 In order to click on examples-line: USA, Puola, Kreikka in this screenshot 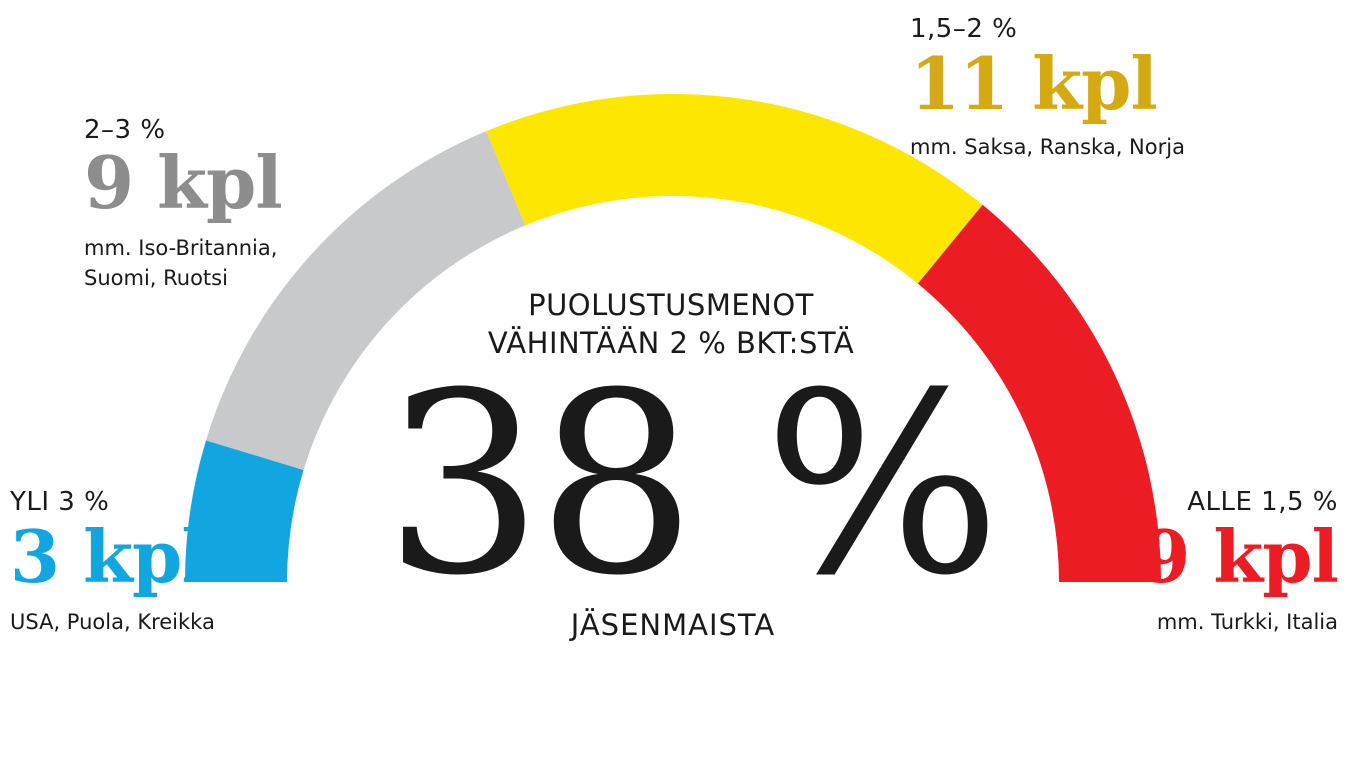, I will do `click(112, 622)`.